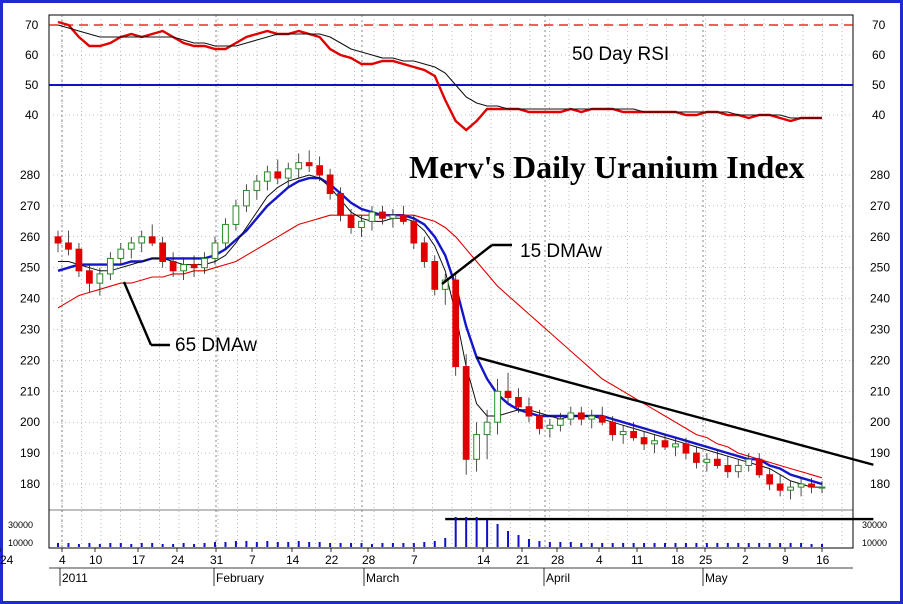 The width and height of the screenshot is (903, 604). I want to click on rsi-tick-right: 50, so click(879, 85).